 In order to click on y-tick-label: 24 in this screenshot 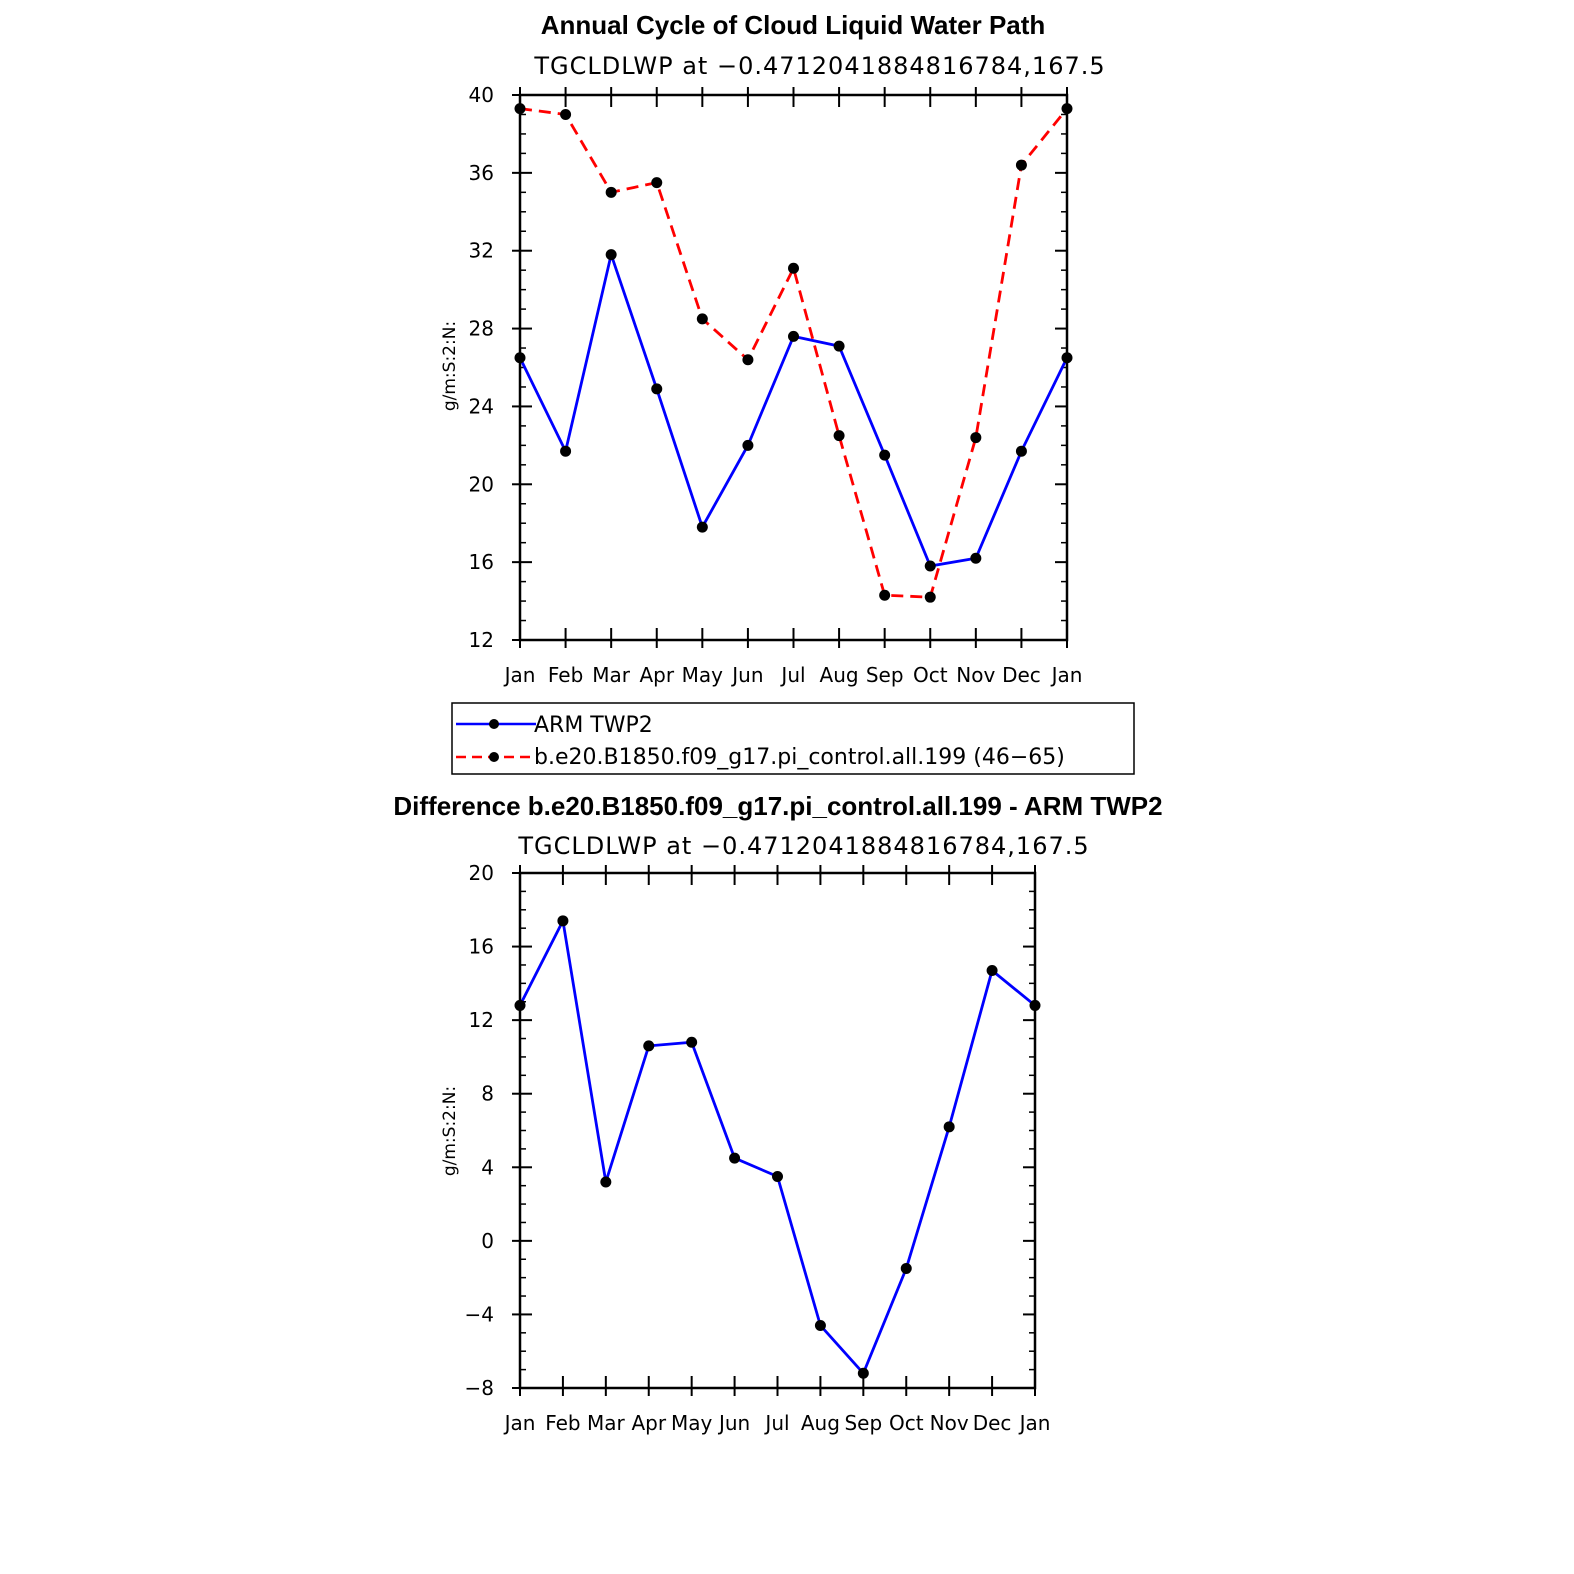, I will do `click(481, 406)`.